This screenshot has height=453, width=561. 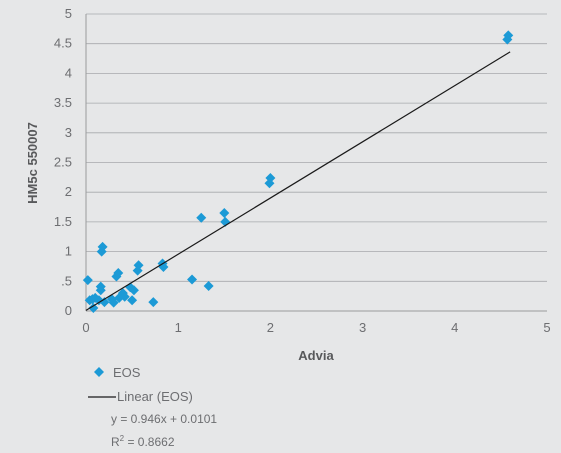 What do you see at coordinates (155, 396) in the screenshot?
I see `legend-trend-label: Linear (EOS)` at bounding box center [155, 396].